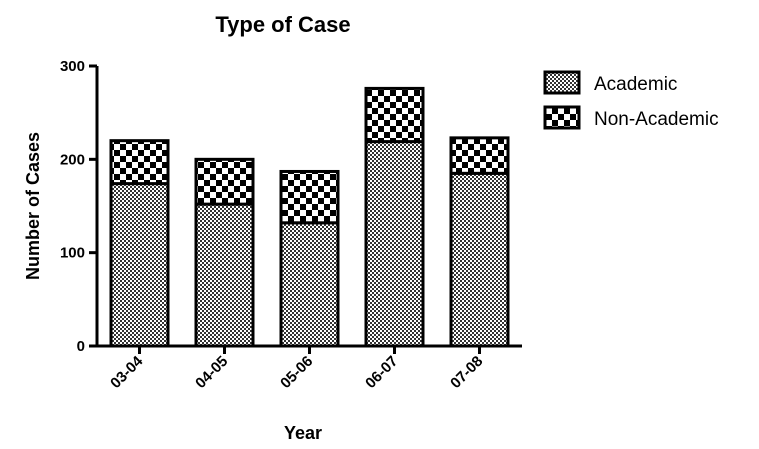 This screenshot has width=759, height=449. I want to click on y-tick-label: 300, so click(72, 66).